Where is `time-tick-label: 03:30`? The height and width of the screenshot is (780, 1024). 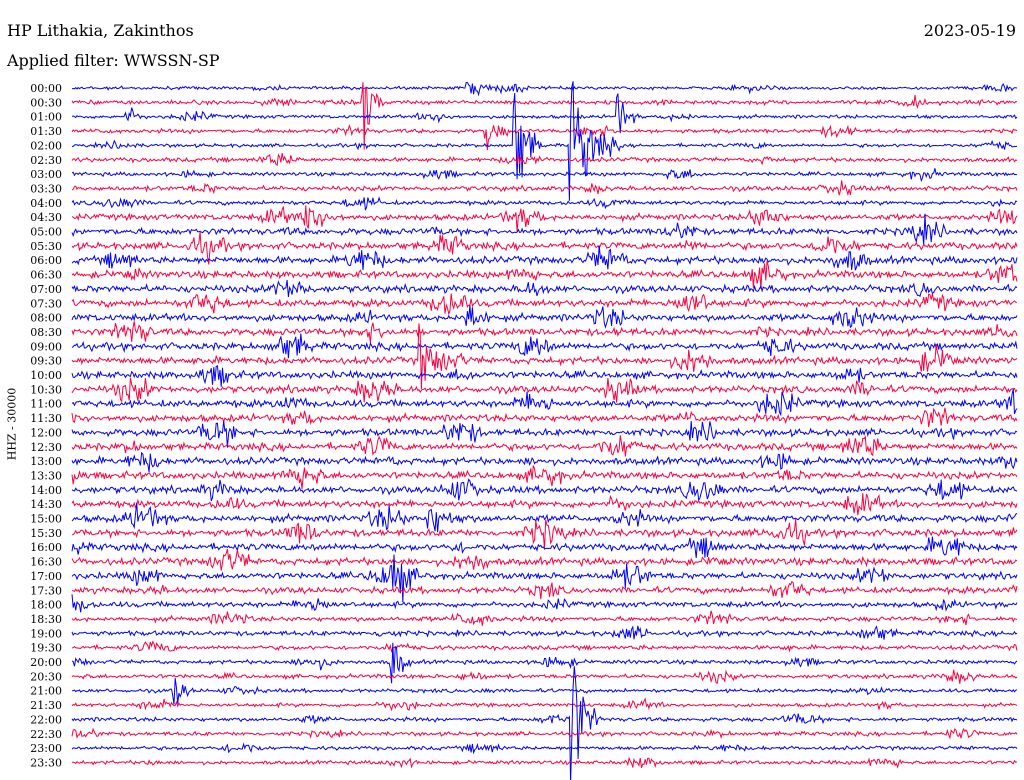 time-tick-label: 03:30 is located at coordinates (46, 188).